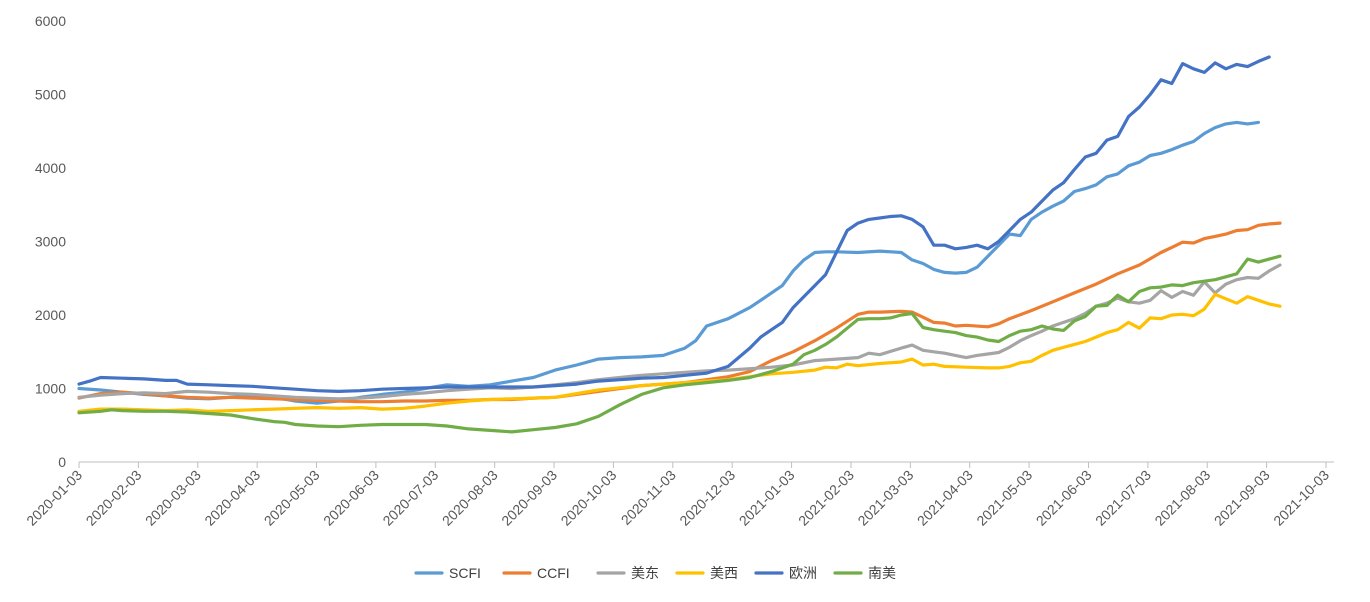 The width and height of the screenshot is (1370, 602). Describe the element at coordinates (826, 498) in the screenshot. I see `x-tick-label: 2021-02-03` at that location.